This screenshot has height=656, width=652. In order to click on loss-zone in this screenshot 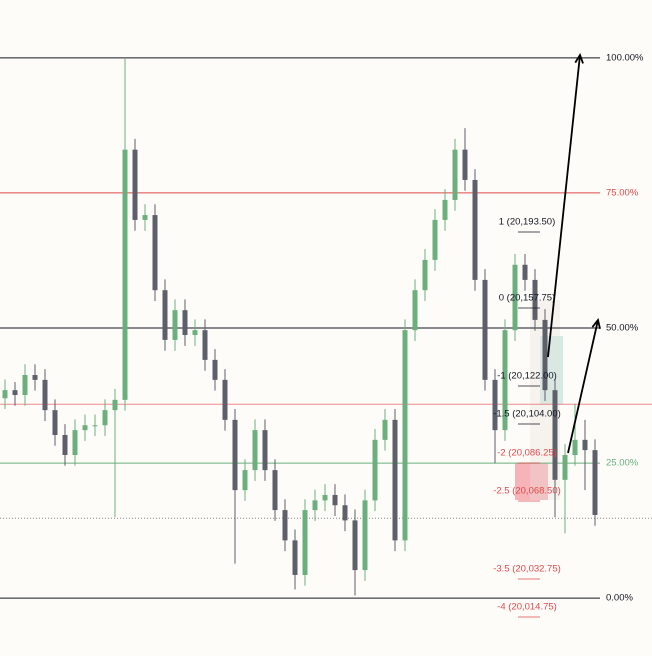, I will do `click(531, 481)`.